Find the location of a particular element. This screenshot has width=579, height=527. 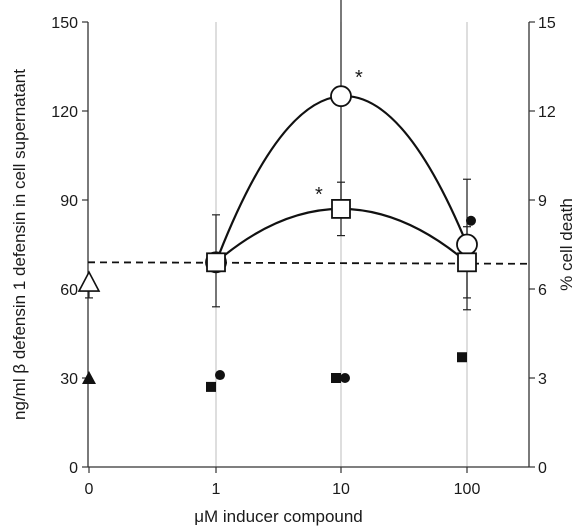

x-tick-label: 10 is located at coordinates (341, 489).